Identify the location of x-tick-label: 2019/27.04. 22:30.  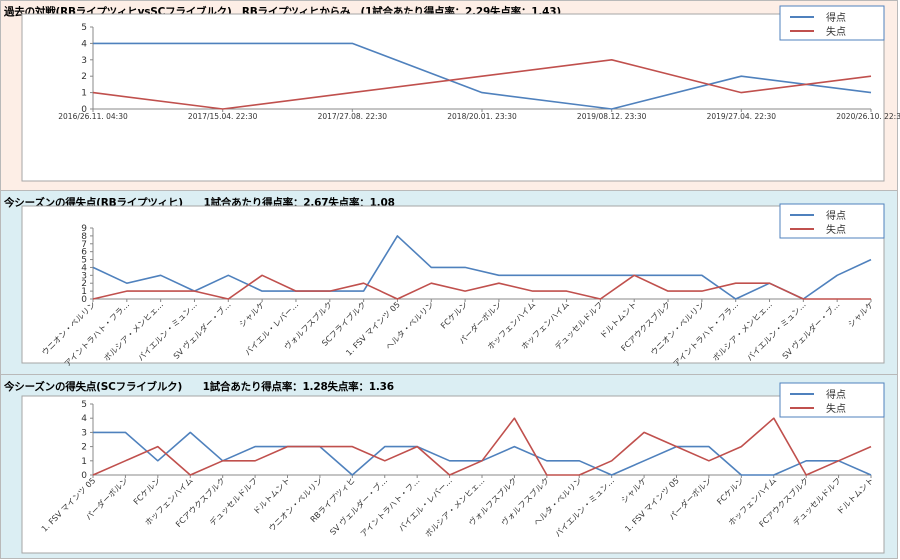
(742, 116).